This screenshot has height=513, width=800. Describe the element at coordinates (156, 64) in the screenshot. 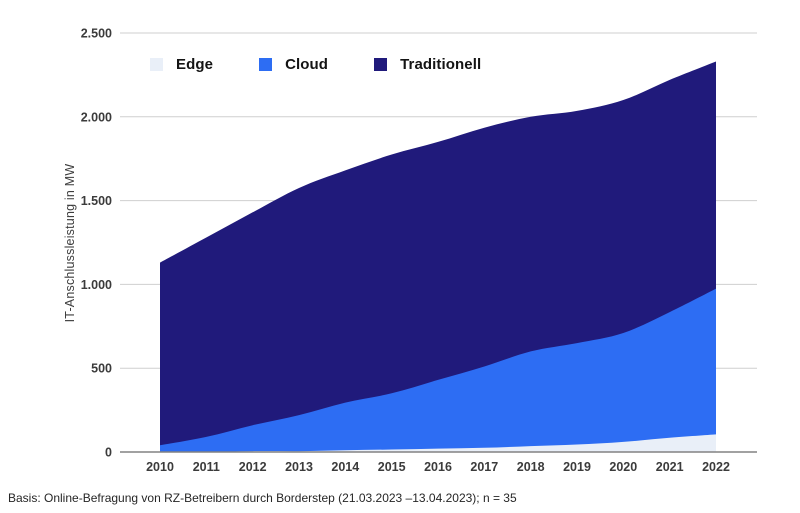

I see `legend-swatch-edge` at that location.